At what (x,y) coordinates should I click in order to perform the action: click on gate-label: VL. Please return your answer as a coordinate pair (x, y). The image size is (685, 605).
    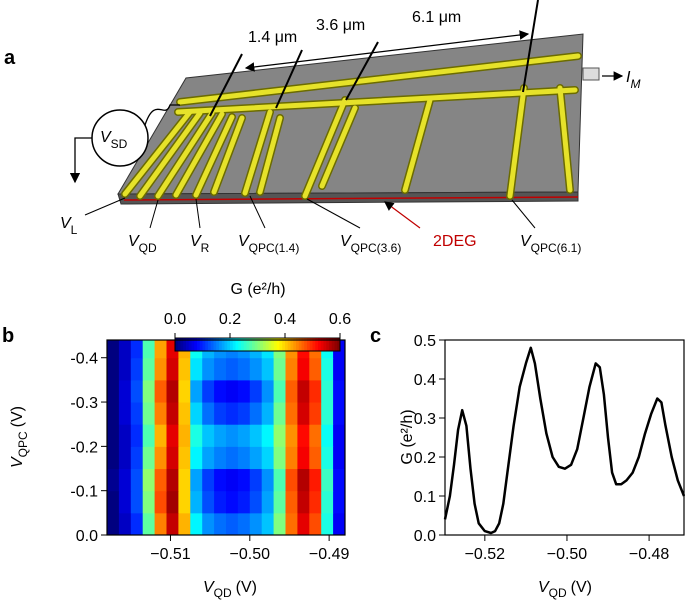
    Looking at the image, I should click on (69, 226).